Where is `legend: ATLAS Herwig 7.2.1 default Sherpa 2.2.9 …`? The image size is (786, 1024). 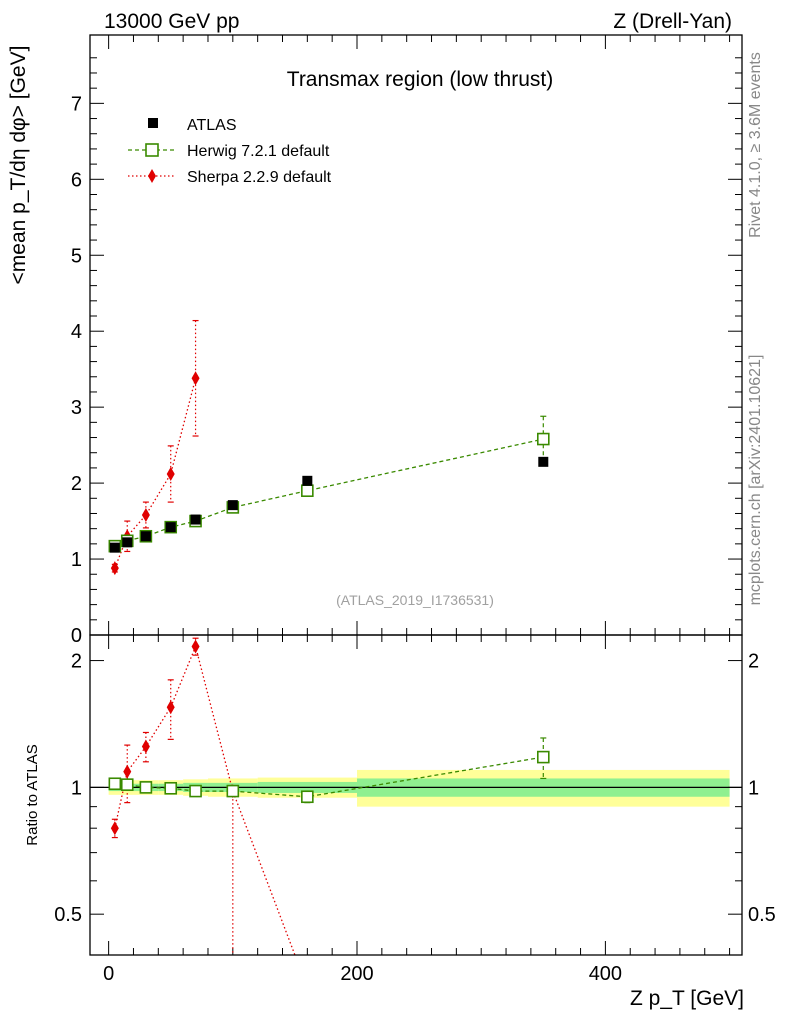
legend: ATLAS Herwig 7.2.1 default Sherpa 2.2.9 … is located at coordinates (230, 151).